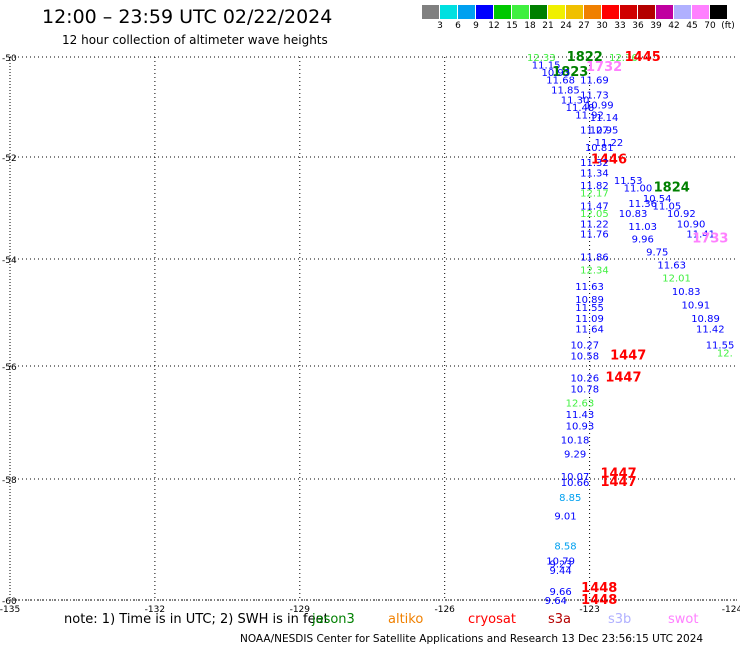  What do you see at coordinates (594, 163) in the screenshot?
I see `wave-height-label: 11.32` at bounding box center [594, 163].